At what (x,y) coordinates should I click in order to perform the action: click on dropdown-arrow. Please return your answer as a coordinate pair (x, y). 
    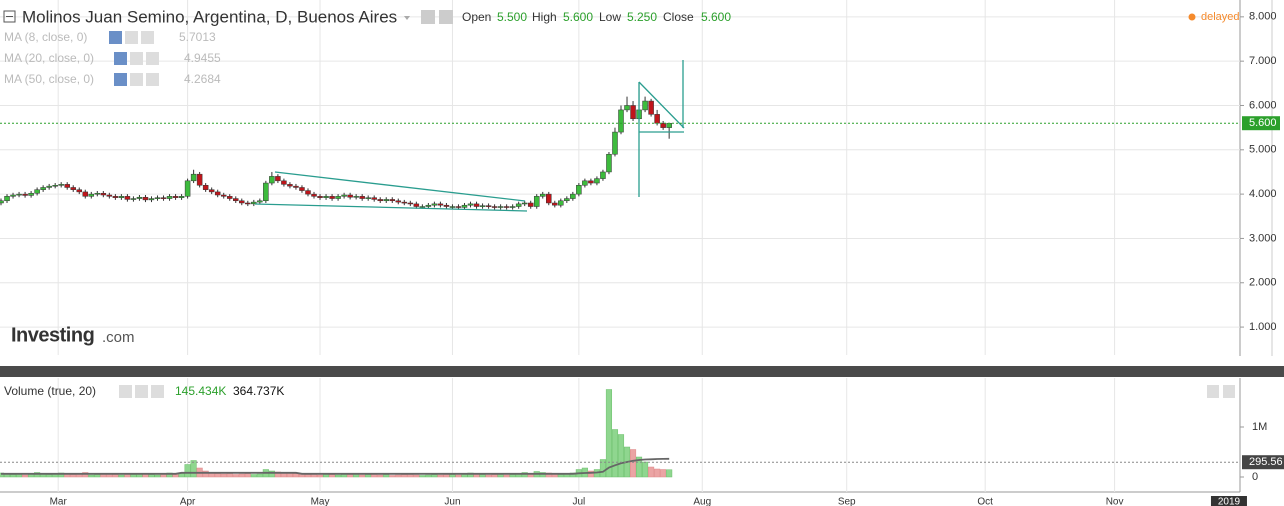
    Looking at the image, I should click on (407, 18).